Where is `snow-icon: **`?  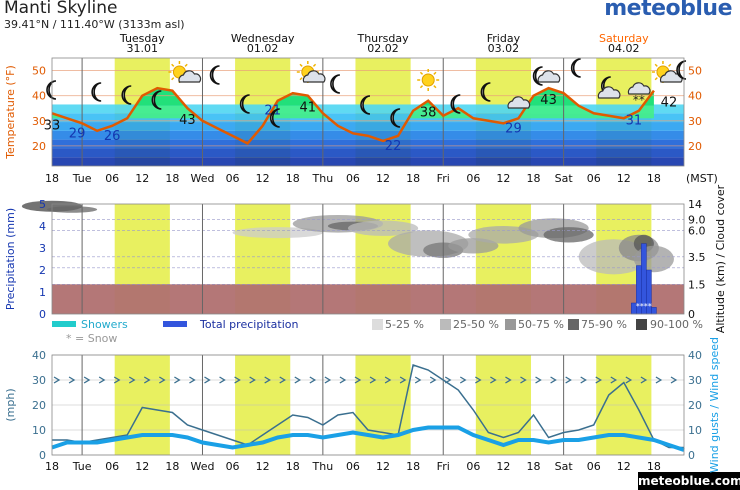 snow-icon: ** is located at coordinates (639, 100).